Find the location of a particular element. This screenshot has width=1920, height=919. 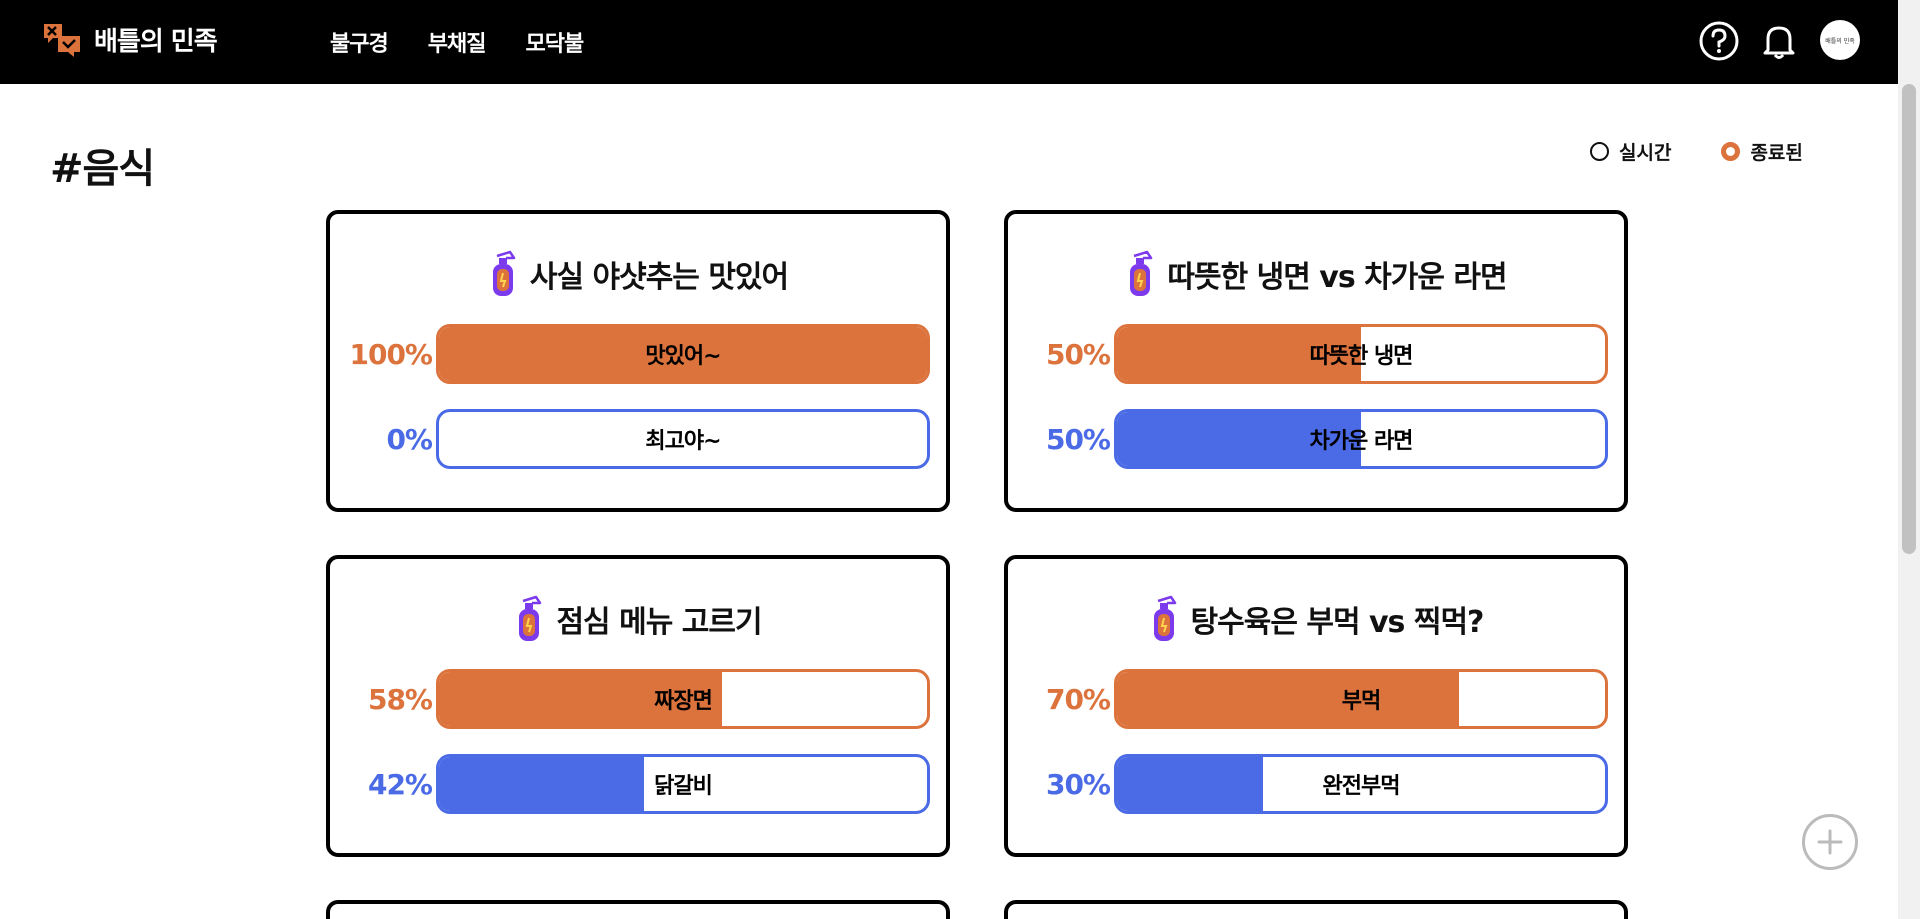

nav-item-bonfire: 모닥불 is located at coordinates (554, 44).